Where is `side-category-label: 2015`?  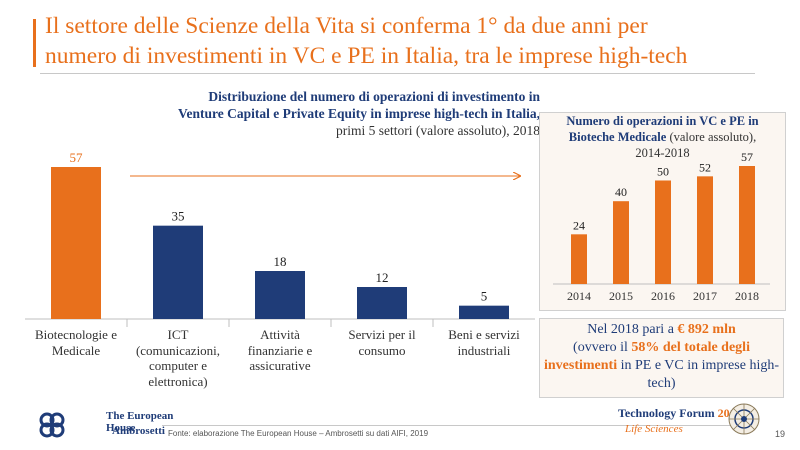
side-category-label: 2015 is located at coordinates (621, 296).